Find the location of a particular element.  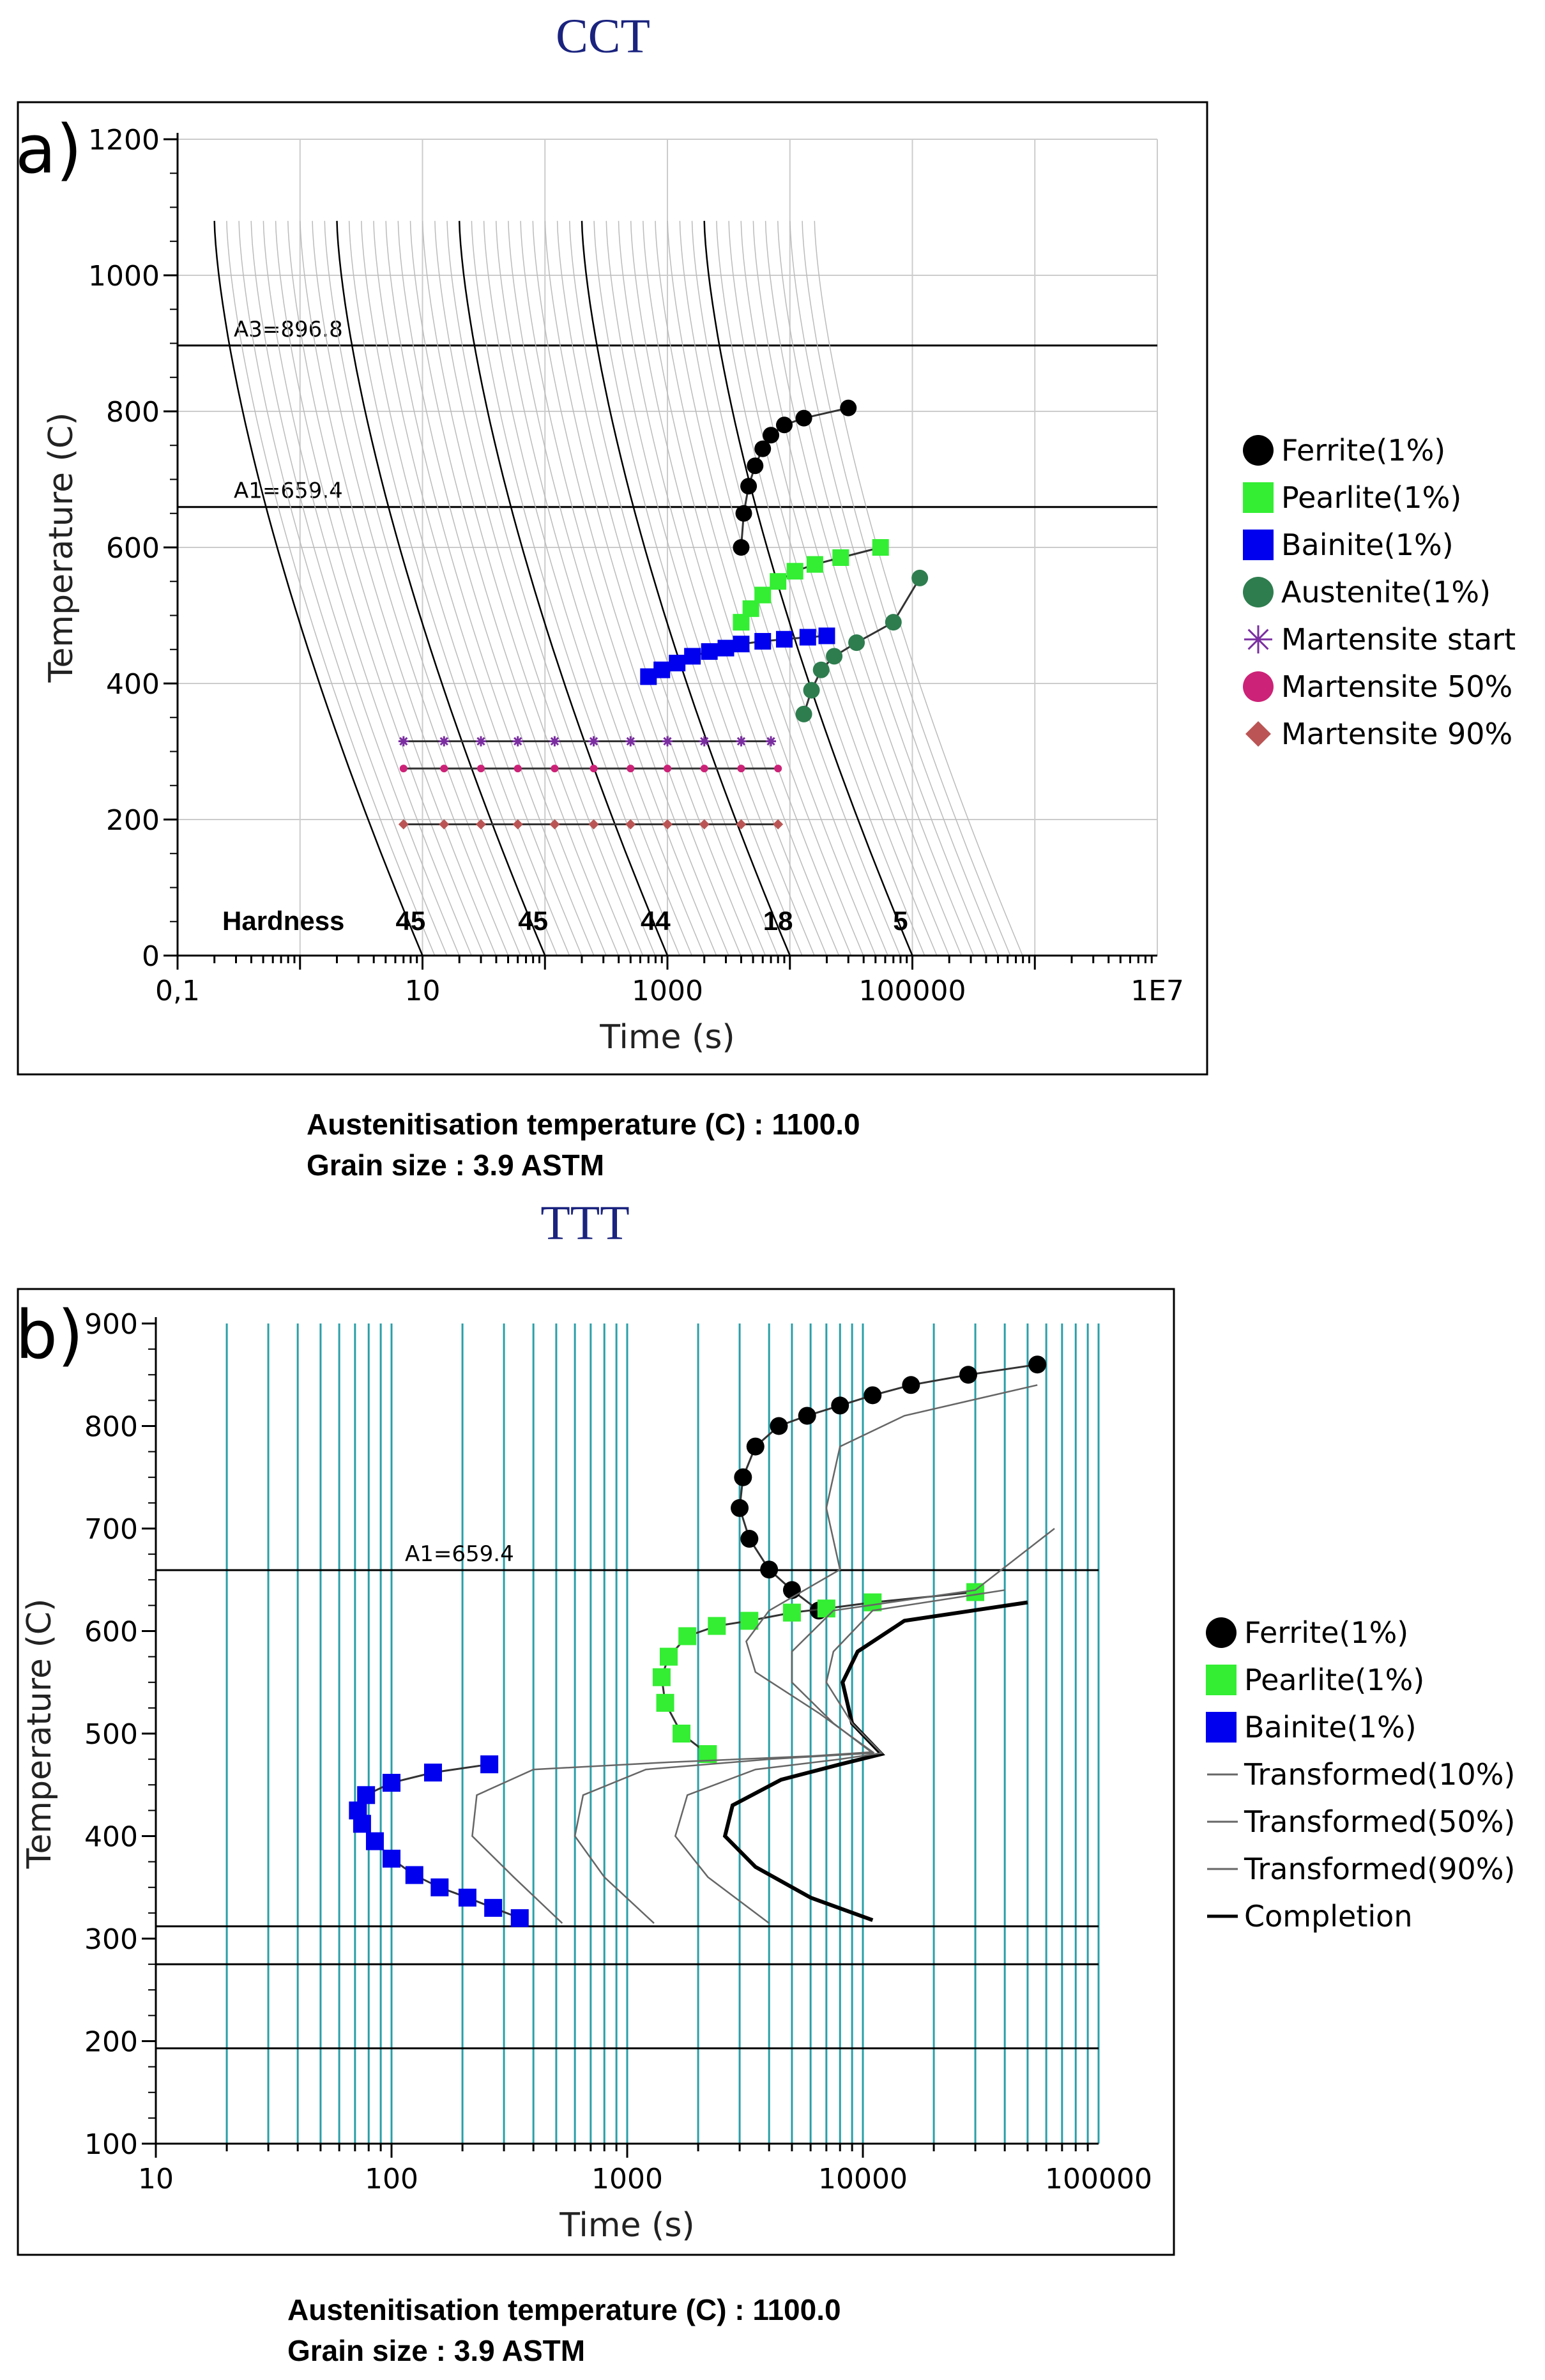

legend-entry: Austenite(1%) is located at coordinates (1386, 592).